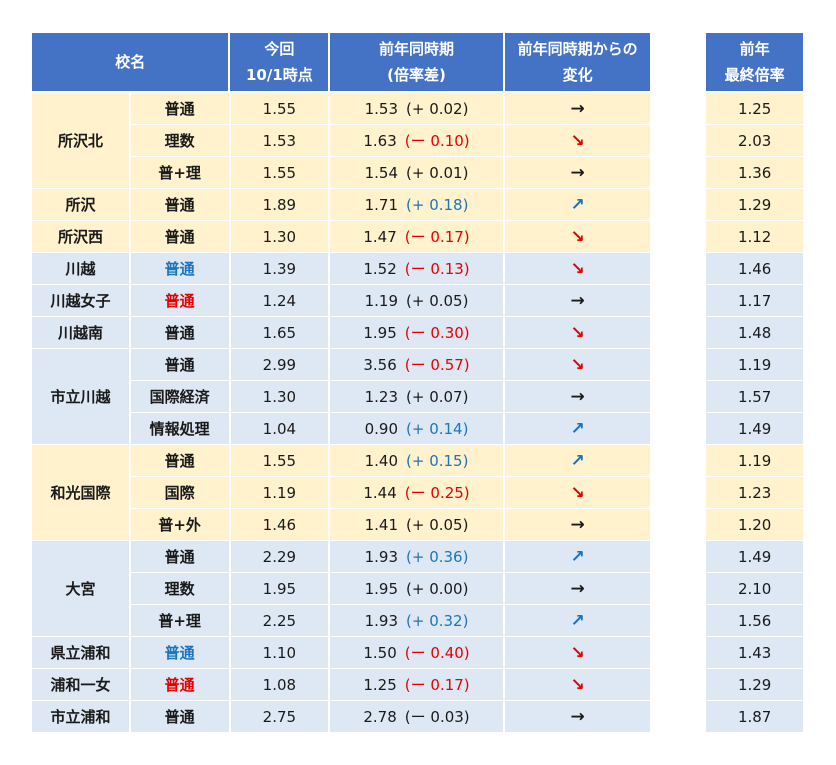 Image resolution: width=836 pixels, height=765 pixels. I want to click on current-ratio-cell: 2.99, so click(279, 364).